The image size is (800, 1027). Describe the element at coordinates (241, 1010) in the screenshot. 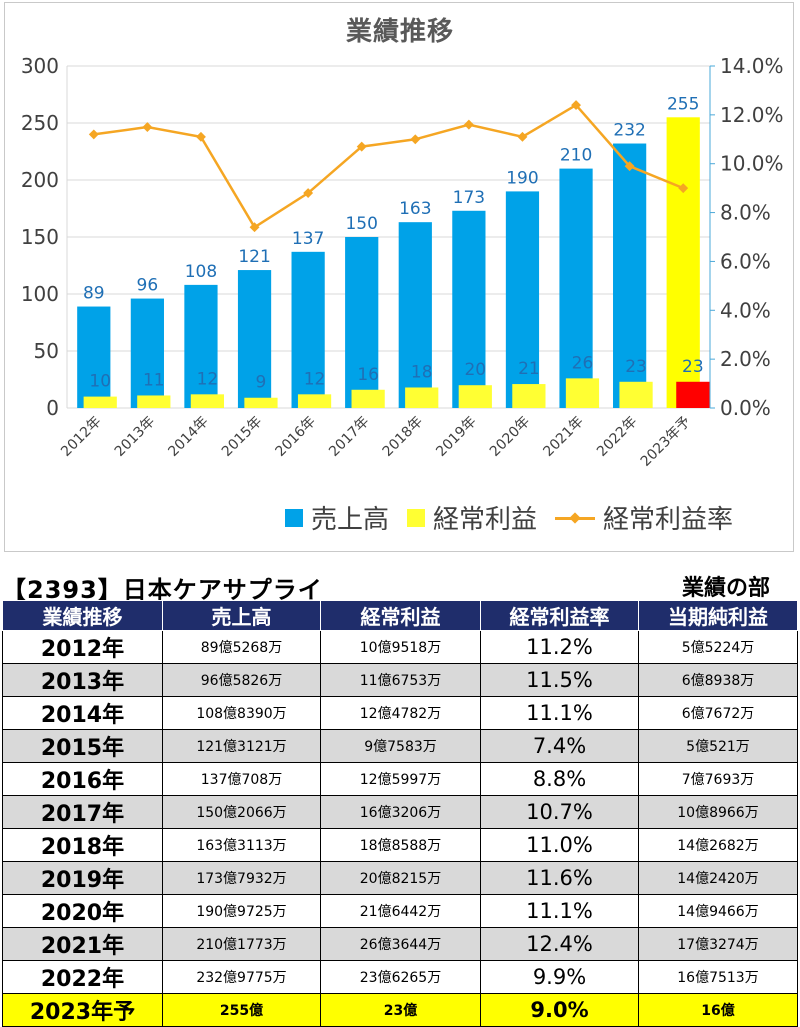

I see `cell-sales: 255億` at that location.